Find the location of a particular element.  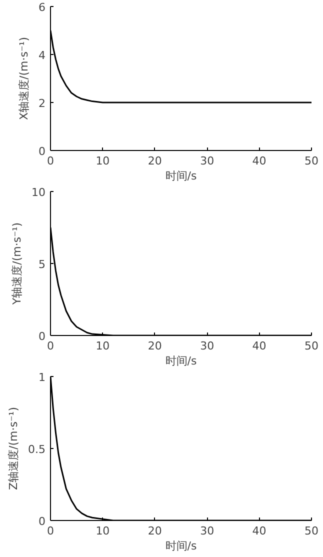

y-tick-label: 4 is located at coordinates (42, 55).